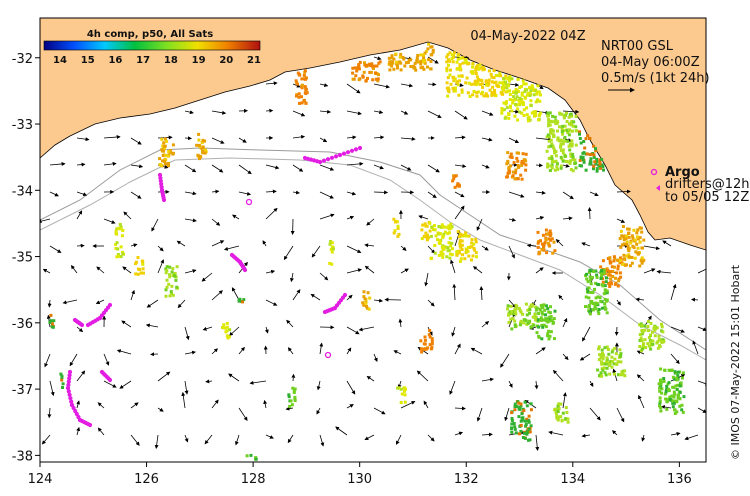 The height and width of the screenshot is (496, 750). What do you see at coordinates (22, 59) in the screenshot?
I see `y-tick-label: -32` at bounding box center [22, 59].